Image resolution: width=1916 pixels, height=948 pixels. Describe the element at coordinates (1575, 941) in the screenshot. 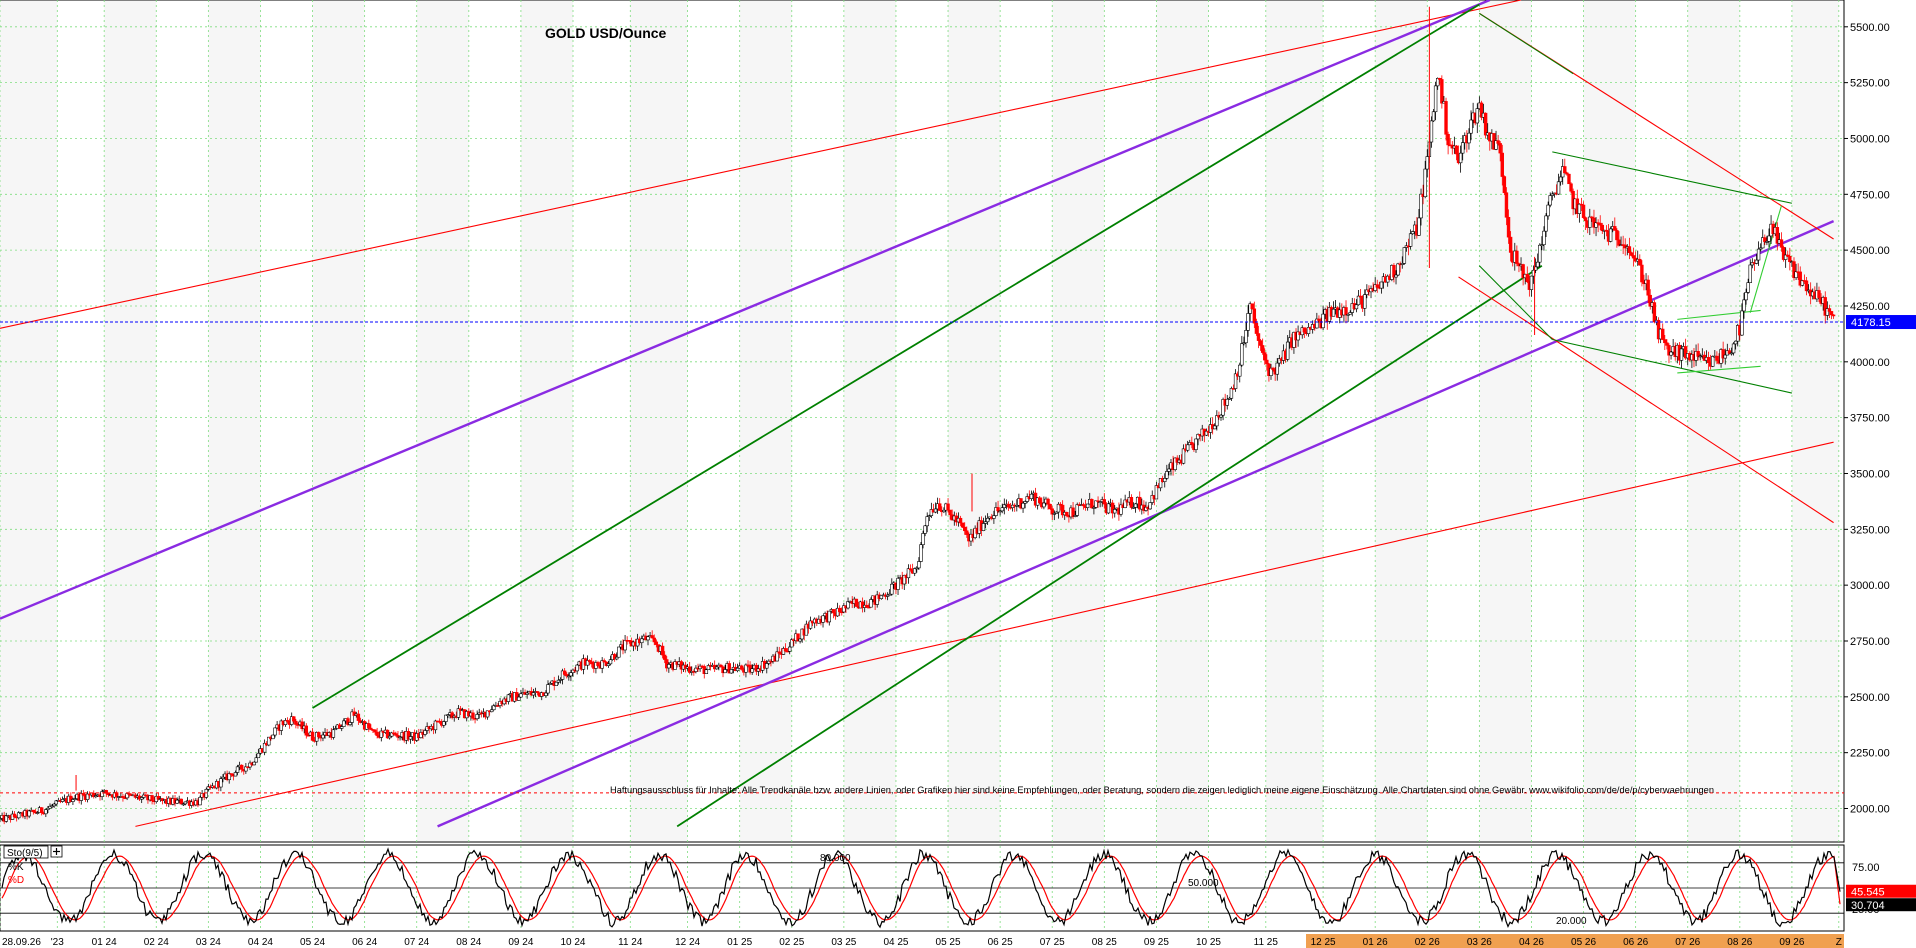

I see `time-axis-highlight` at that location.